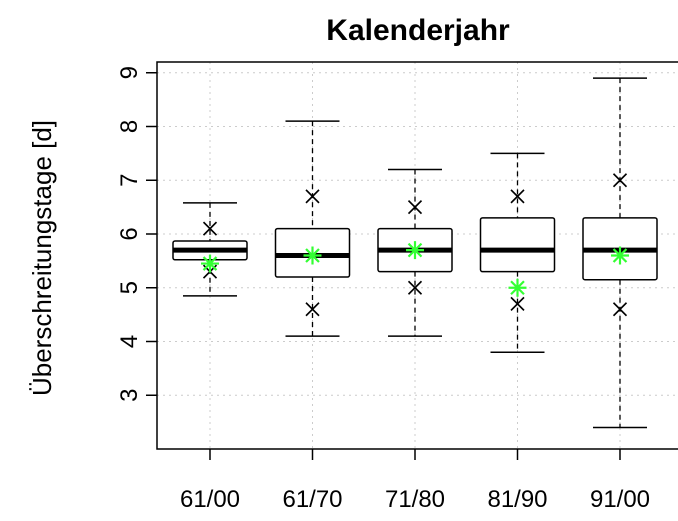  Describe the element at coordinates (129, 180) in the screenshot. I see `y-tick-label: 7` at that location.